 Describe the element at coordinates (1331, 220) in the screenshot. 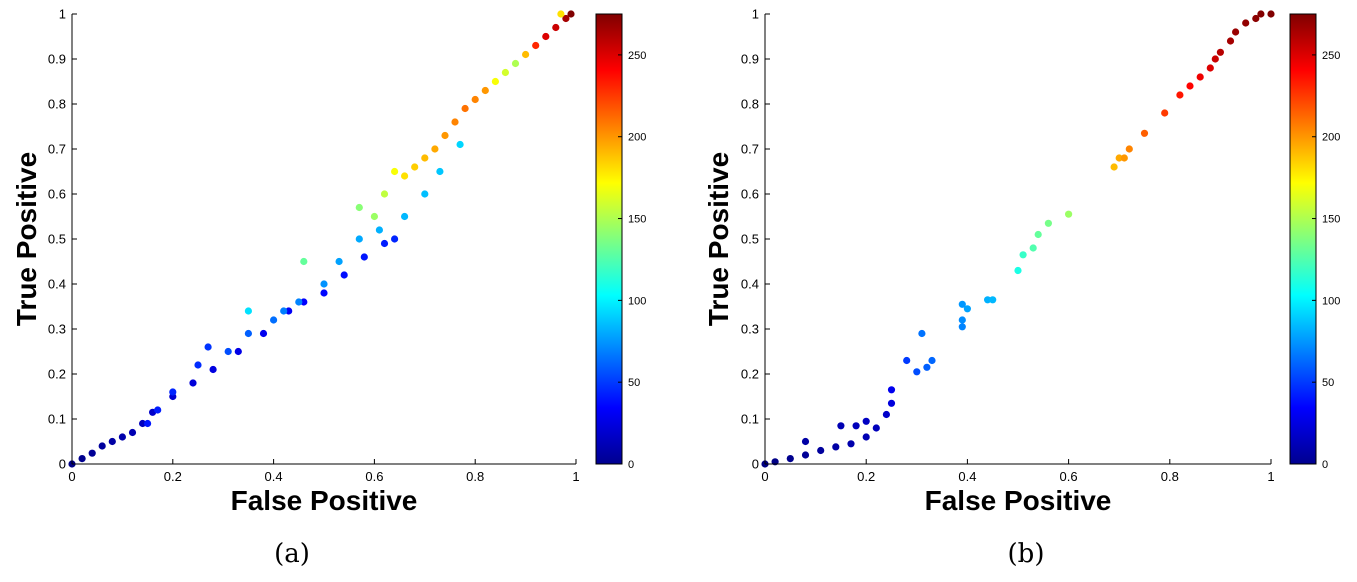

I see `colorbar-tick-label: 150` at that location.